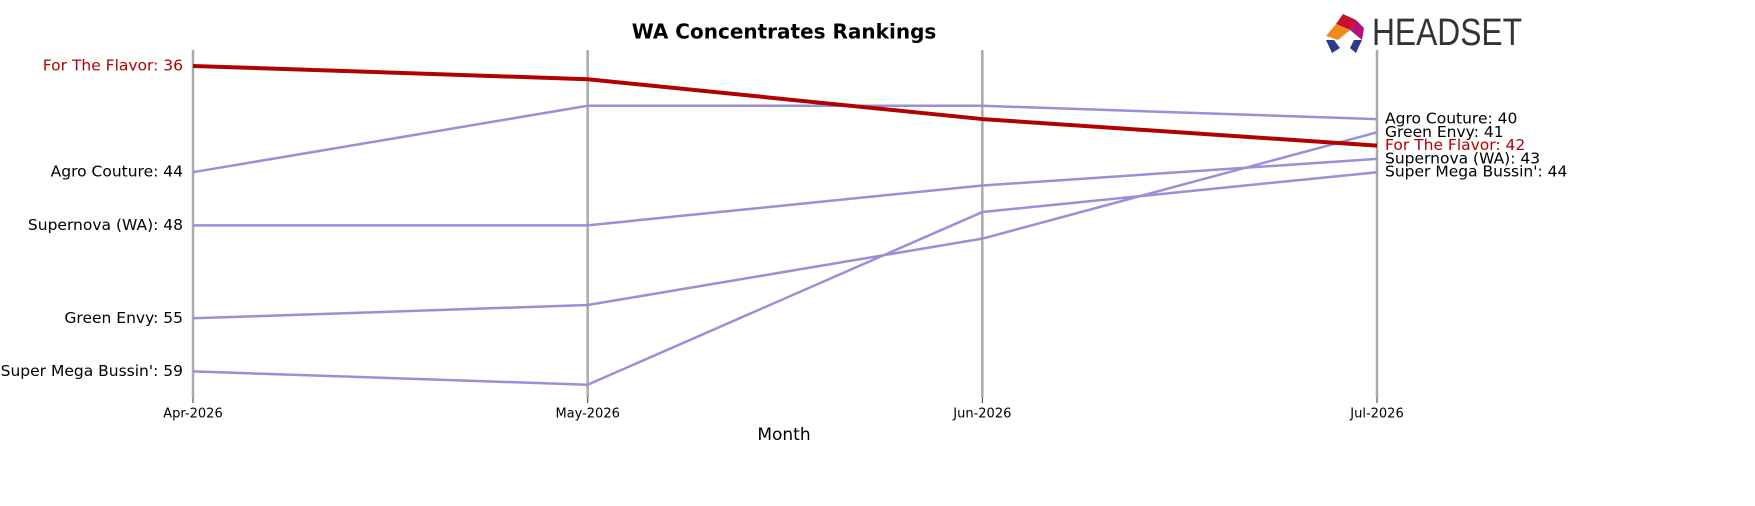 The width and height of the screenshot is (1755, 506). Describe the element at coordinates (123, 318) in the screenshot. I see `value-label: Green Envy: 55` at that location.